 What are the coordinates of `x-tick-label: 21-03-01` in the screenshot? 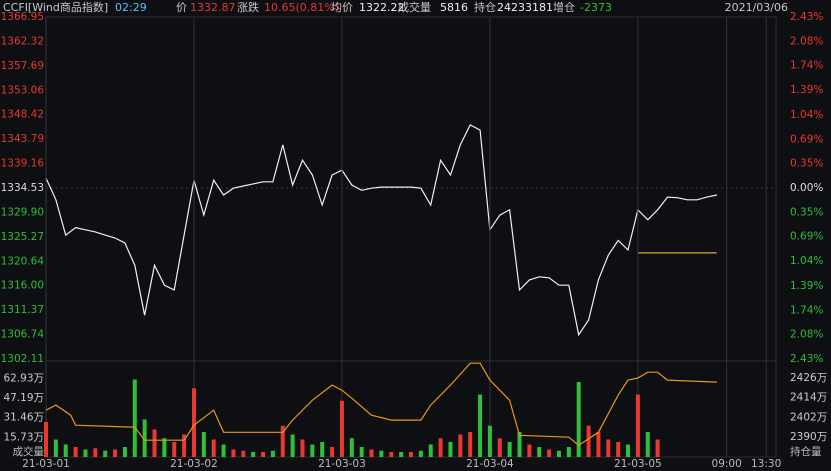 It's located at (46, 464).